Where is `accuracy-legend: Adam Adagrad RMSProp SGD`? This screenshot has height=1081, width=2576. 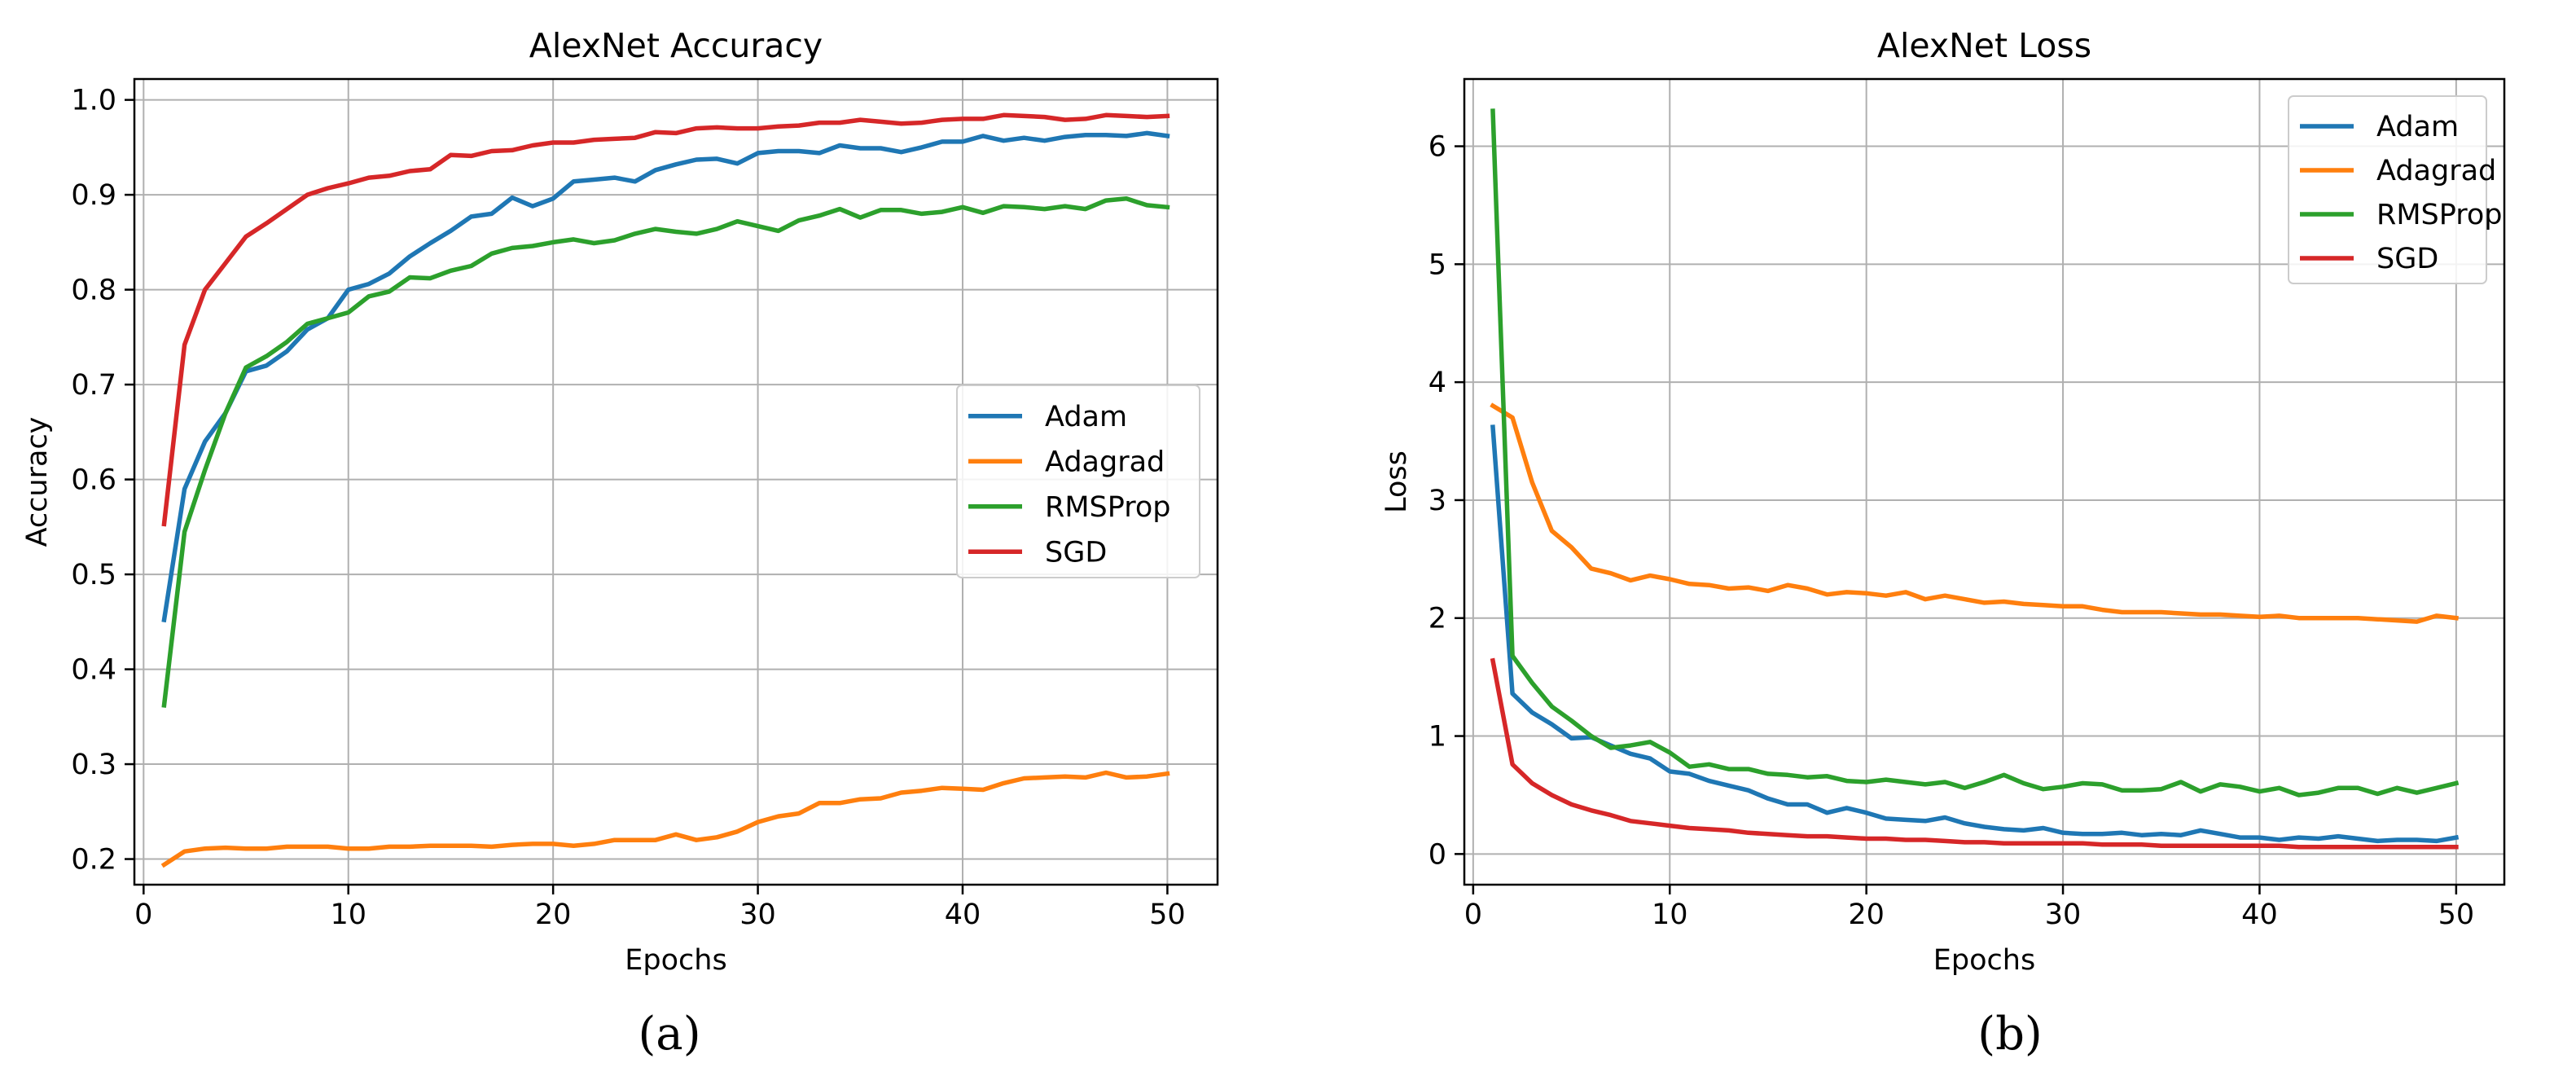
accuracy-legend: Adam Adagrad RMSProp SGD is located at coordinates (1078, 481).